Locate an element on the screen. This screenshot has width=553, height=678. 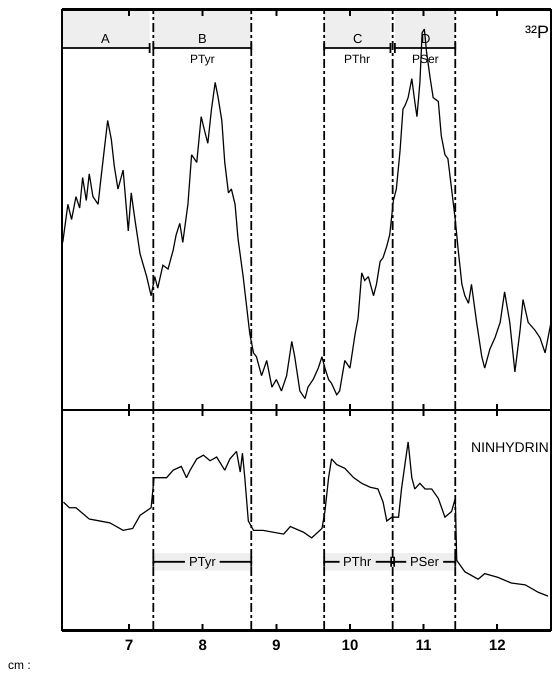
x-tick-label: 10 is located at coordinates (350, 645).